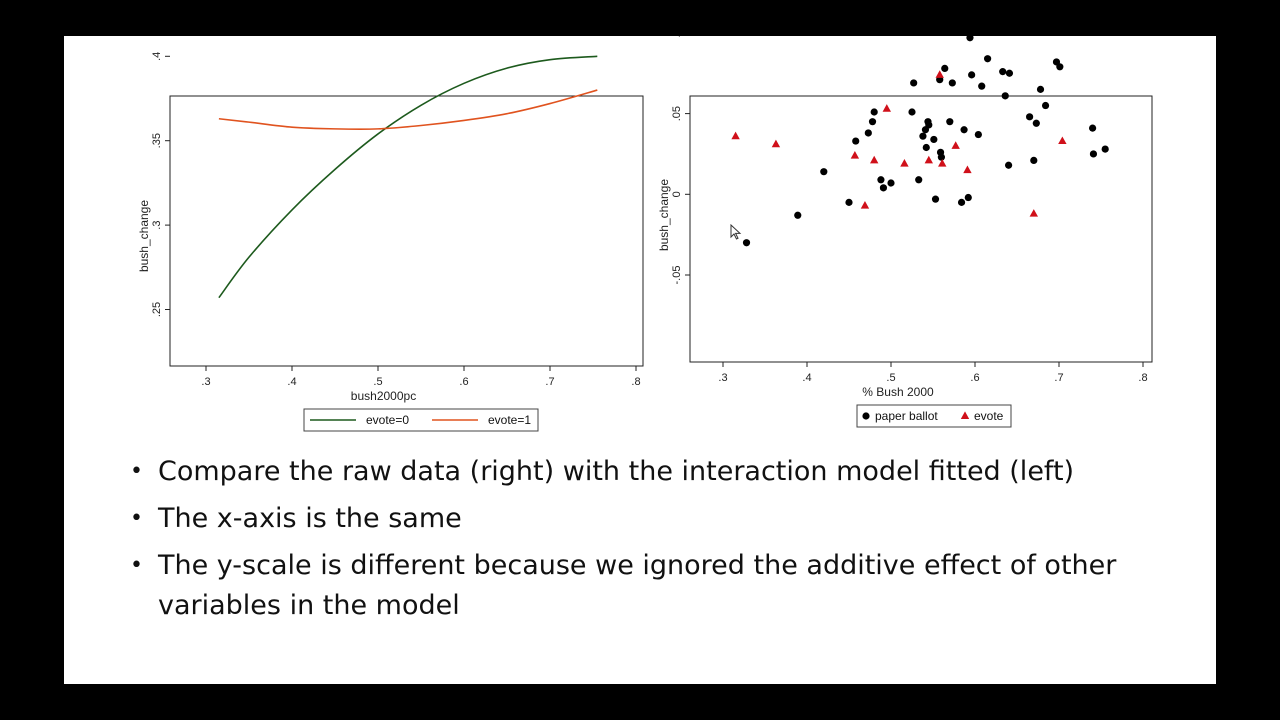 The image size is (1280, 720). What do you see at coordinates (310, 518) in the screenshot?
I see `bullet-text: The x-axis is the same` at bounding box center [310, 518].